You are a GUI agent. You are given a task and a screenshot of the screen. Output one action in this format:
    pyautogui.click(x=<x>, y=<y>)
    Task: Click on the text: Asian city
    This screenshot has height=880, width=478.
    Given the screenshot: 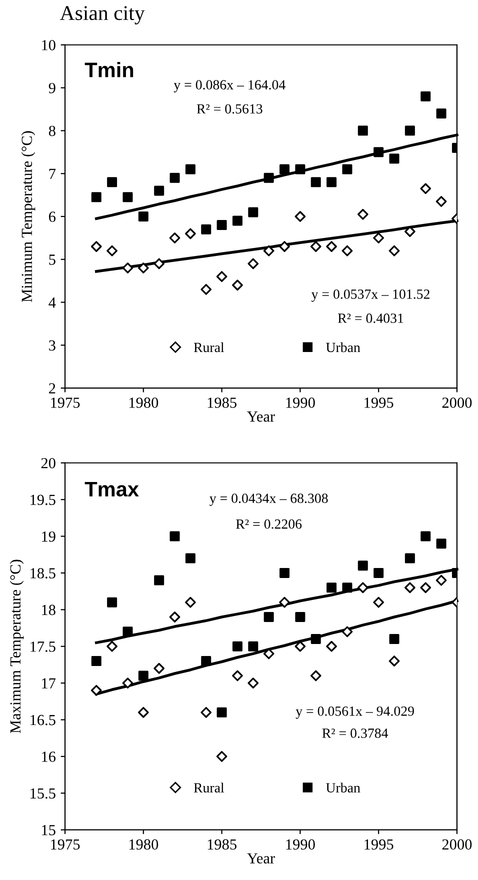 What is the action you would take?
    pyautogui.click(x=102, y=15)
    